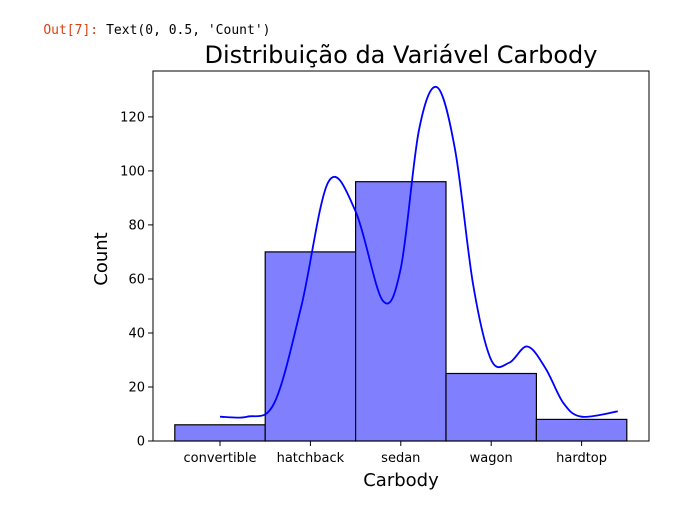 This screenshot has width=694, height=505. Describe the element at coordinates (132, 171) in the screenshot. I see `y-tick-label: 100` at that location.